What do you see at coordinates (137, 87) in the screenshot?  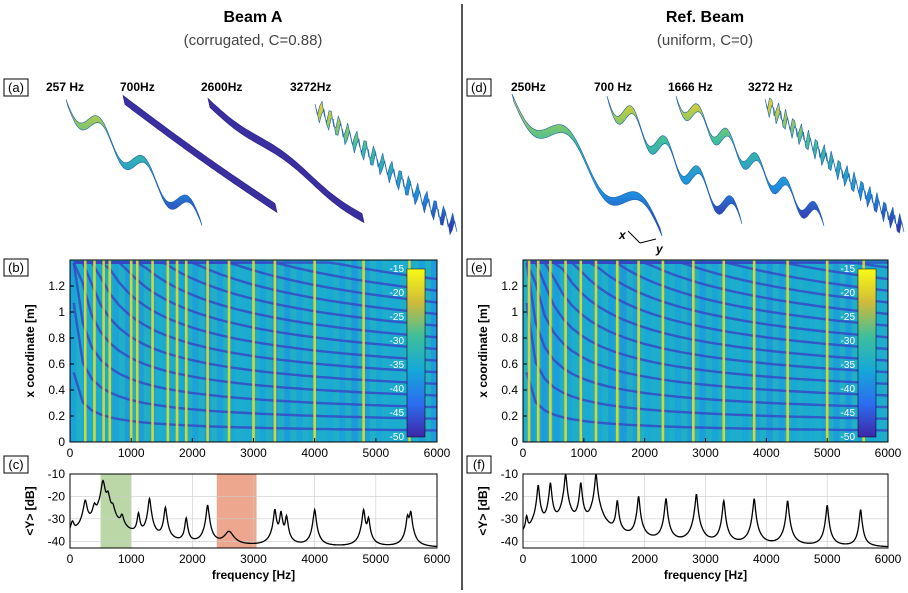 I see `left-mode-freq-2: 700Hz` at bounding box center [137, 87].